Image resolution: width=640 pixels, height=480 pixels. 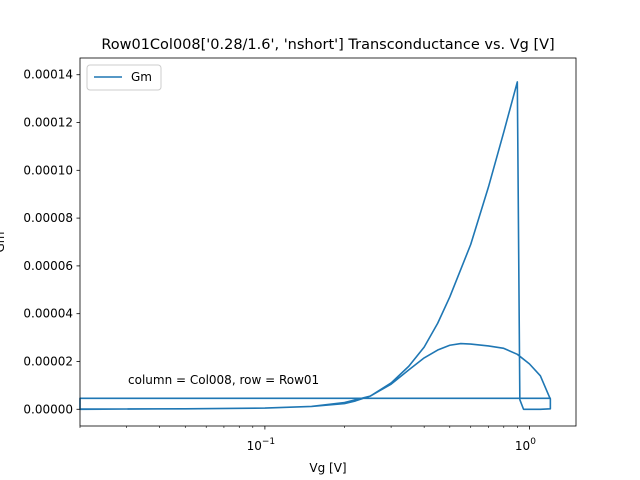 I want to click on legend: Gm, so click(x=124, y=77).